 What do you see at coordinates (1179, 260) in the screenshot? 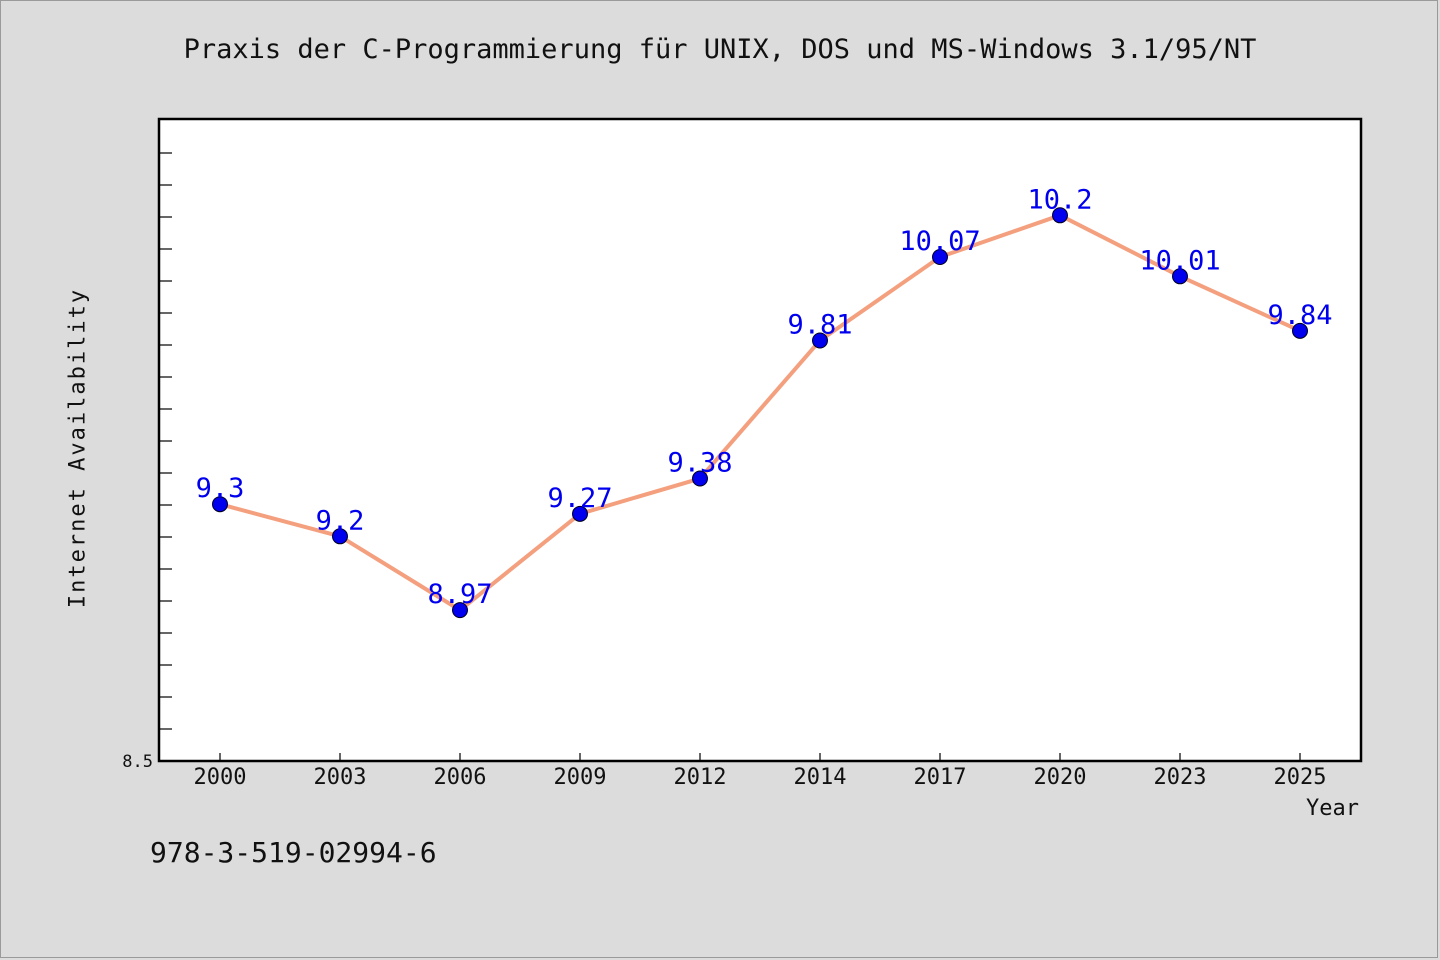
I see `data-label: 10.01` at bounding box center [1179, 260].